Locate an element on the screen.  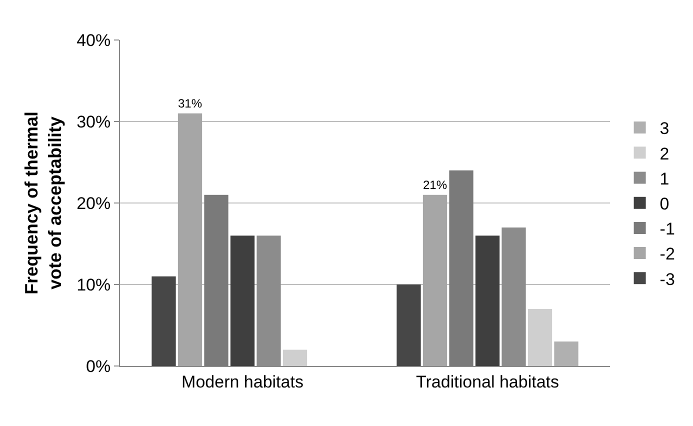
y-axis-title: Frequency of thermal vote of acceptability is located at coordinates (43, 203).